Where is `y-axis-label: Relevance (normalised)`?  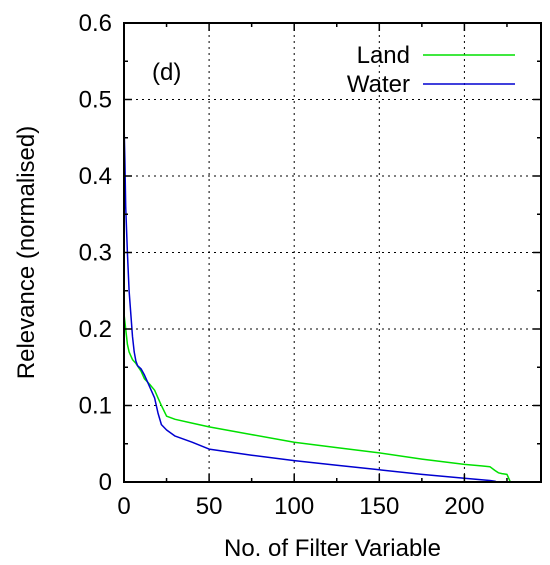 y-axis-label: Relevance (normalised) is located at coordinates (26, 252).